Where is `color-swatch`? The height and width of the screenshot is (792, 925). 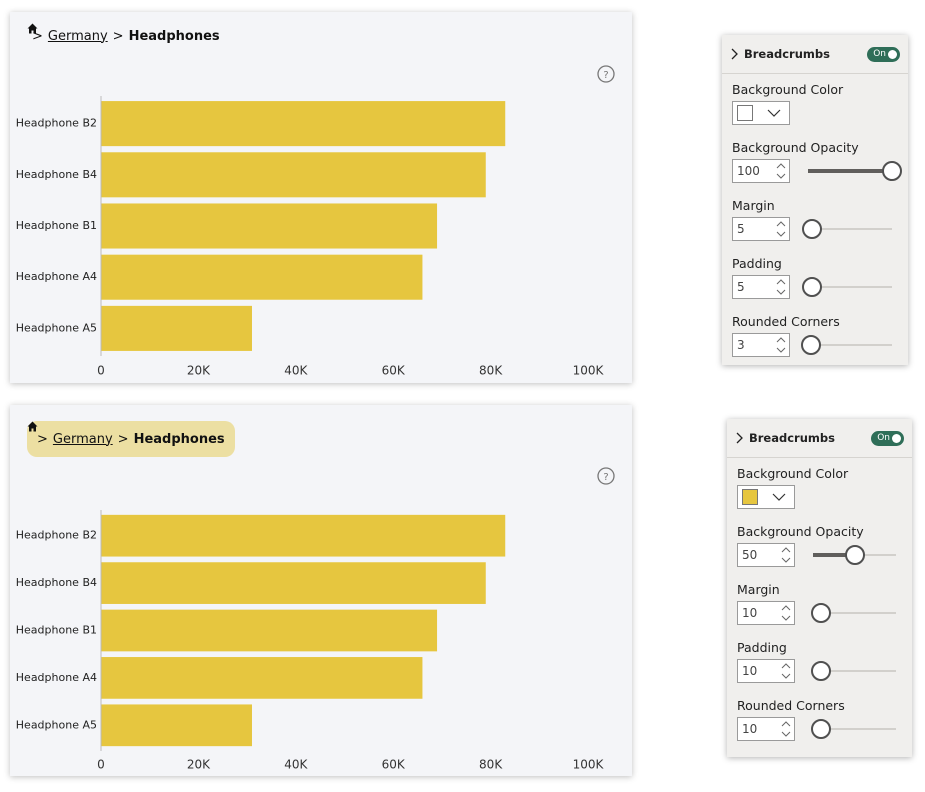 color-swatch is located at coordinates (745, 113).